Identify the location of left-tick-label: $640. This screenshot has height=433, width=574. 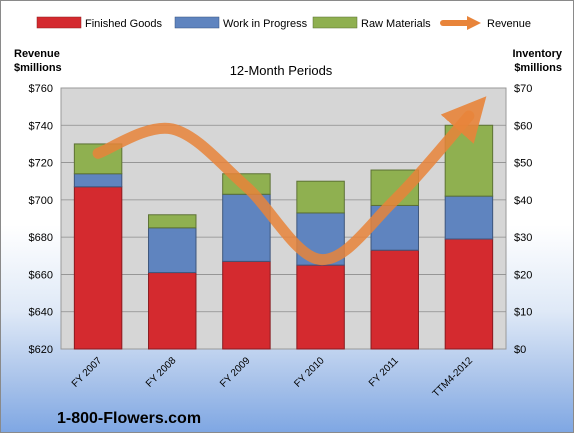
(41, 313).